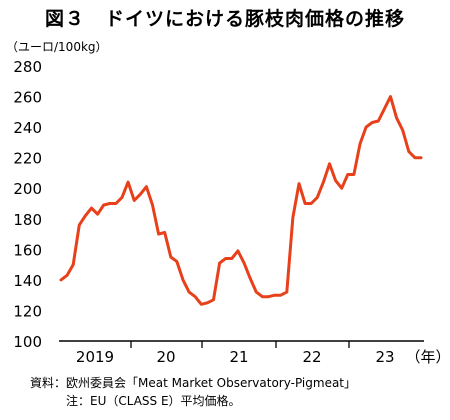 The image size is (450, 420). Describe the element at coordinates (238, 357) in the screenshot. I see `x-tick-label: 21` at that location.